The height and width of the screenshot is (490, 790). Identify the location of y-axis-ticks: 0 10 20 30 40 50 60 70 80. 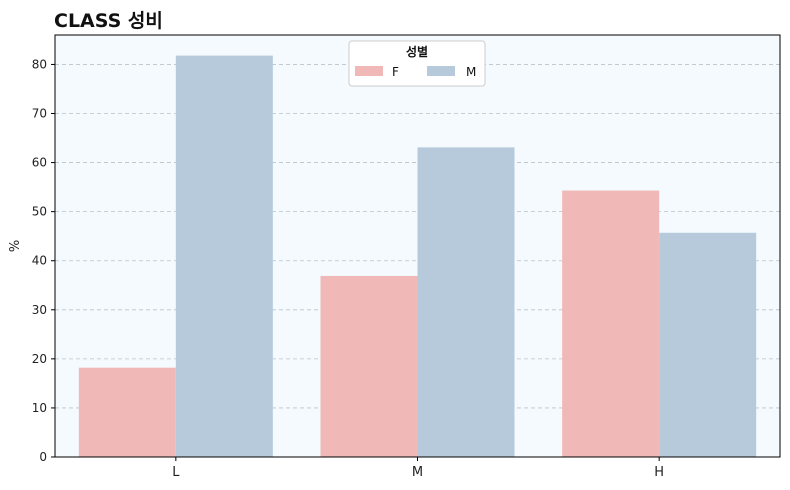
(43, 260).